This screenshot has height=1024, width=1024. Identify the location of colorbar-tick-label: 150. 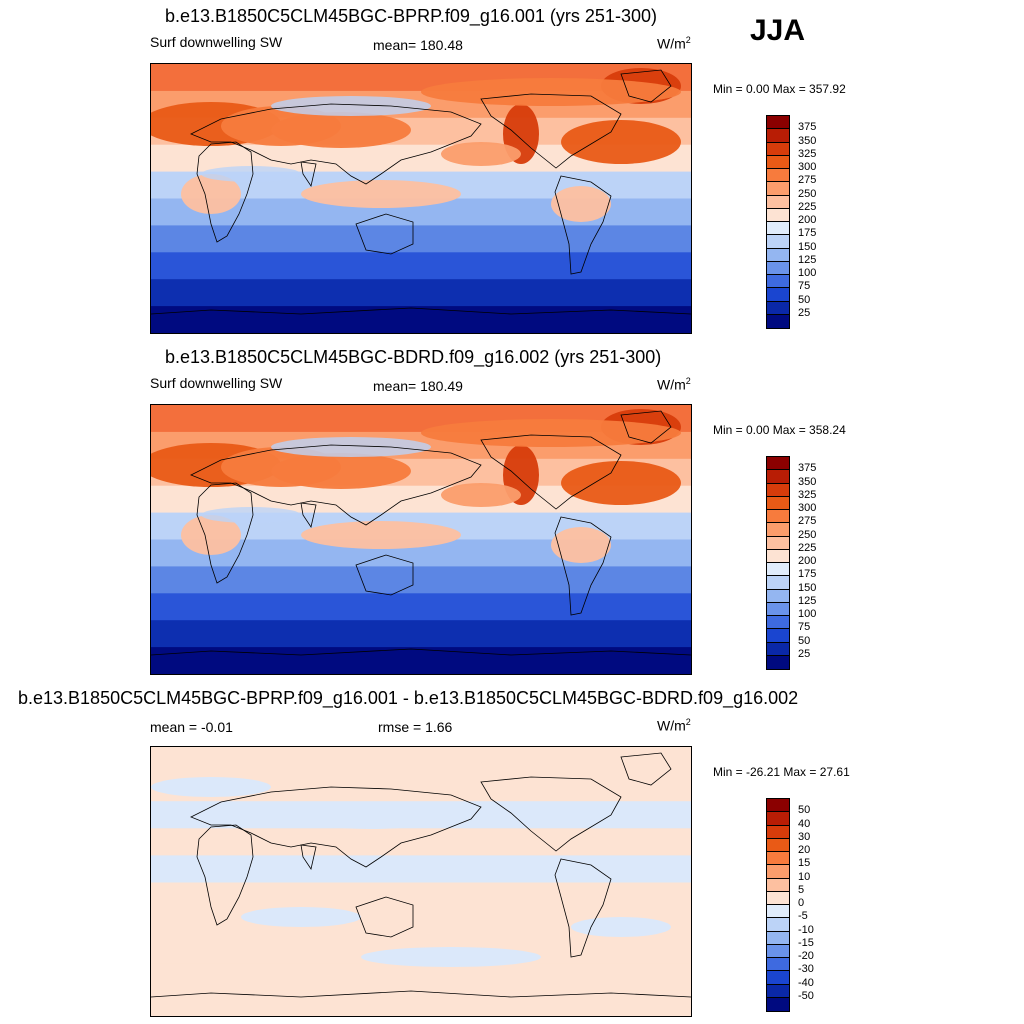
(807, 246).